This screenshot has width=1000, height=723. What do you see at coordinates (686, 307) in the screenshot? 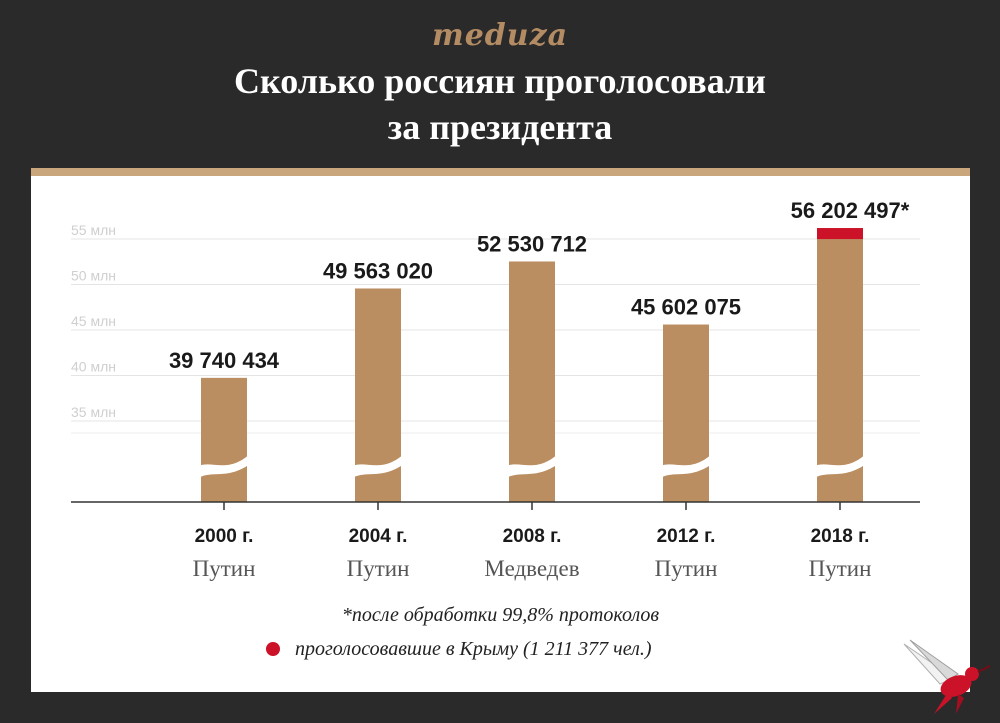
I see `bar-value-label: 45 602 075` at bounding box center [686, 307].